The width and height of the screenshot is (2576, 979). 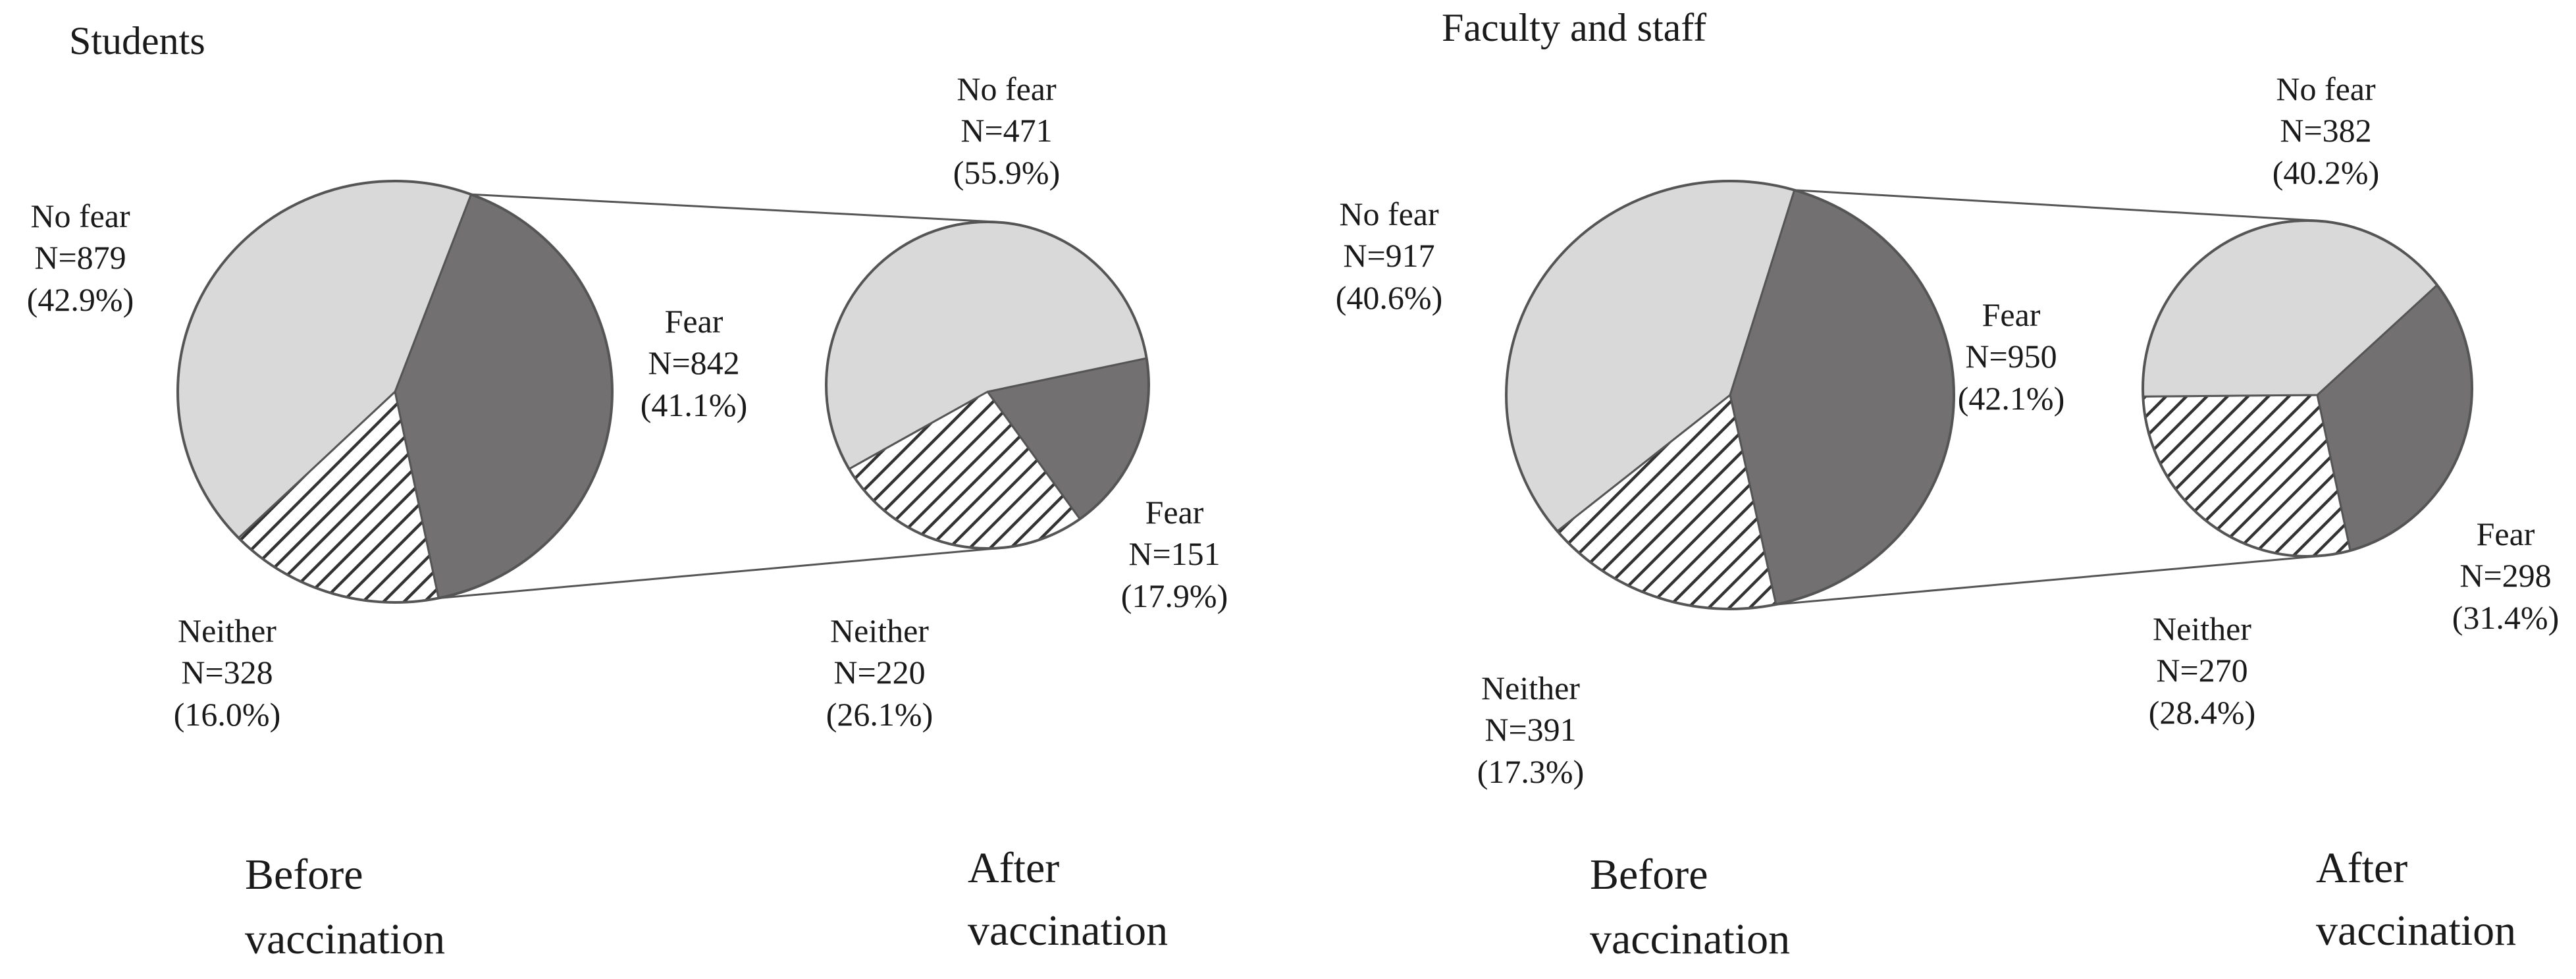 What do you see at coordinates (1174, 553) in the screenshot?
I see `students-after-fear-n: N=151` at bounding box center [1174, 553].